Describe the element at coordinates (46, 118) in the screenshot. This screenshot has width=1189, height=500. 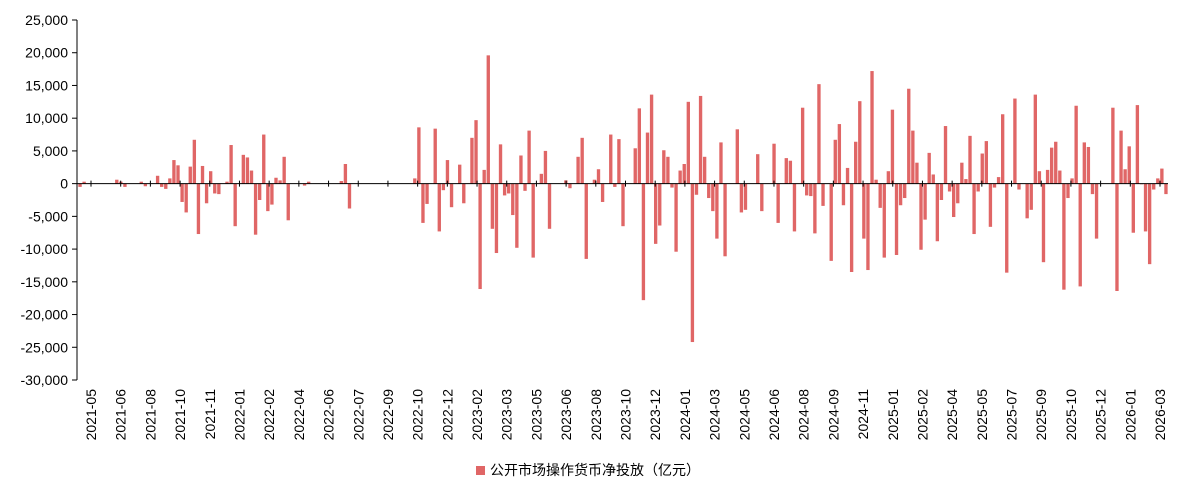
I see `y-tick-label: 10,000` at that location.